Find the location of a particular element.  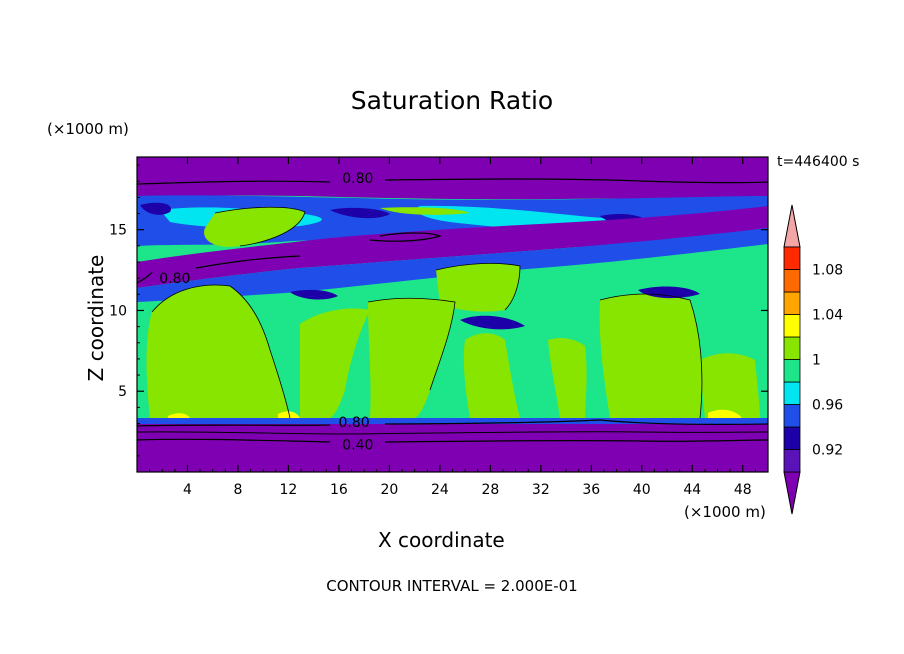

x-tick-label: 36 is located at coordinates (591, 490).